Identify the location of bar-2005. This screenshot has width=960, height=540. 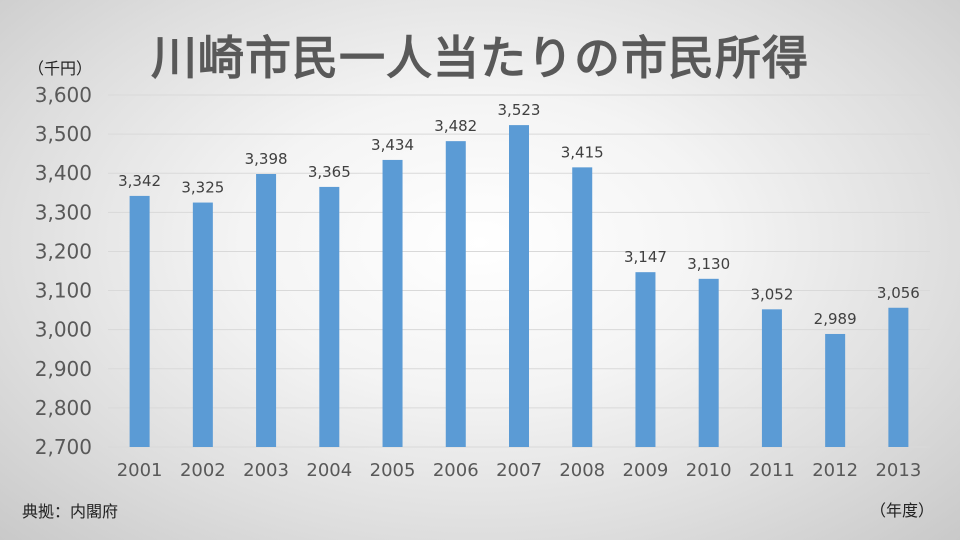
(392, 303).